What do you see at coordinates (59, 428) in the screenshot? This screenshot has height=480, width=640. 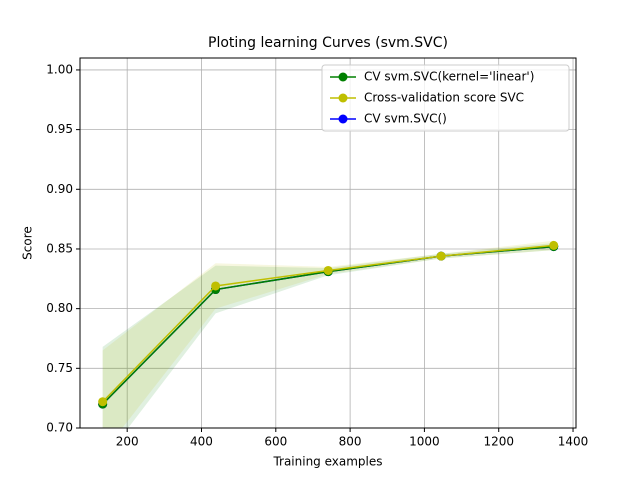 I see `y-tick-label: 0.70` at bounding box center [59, 428].